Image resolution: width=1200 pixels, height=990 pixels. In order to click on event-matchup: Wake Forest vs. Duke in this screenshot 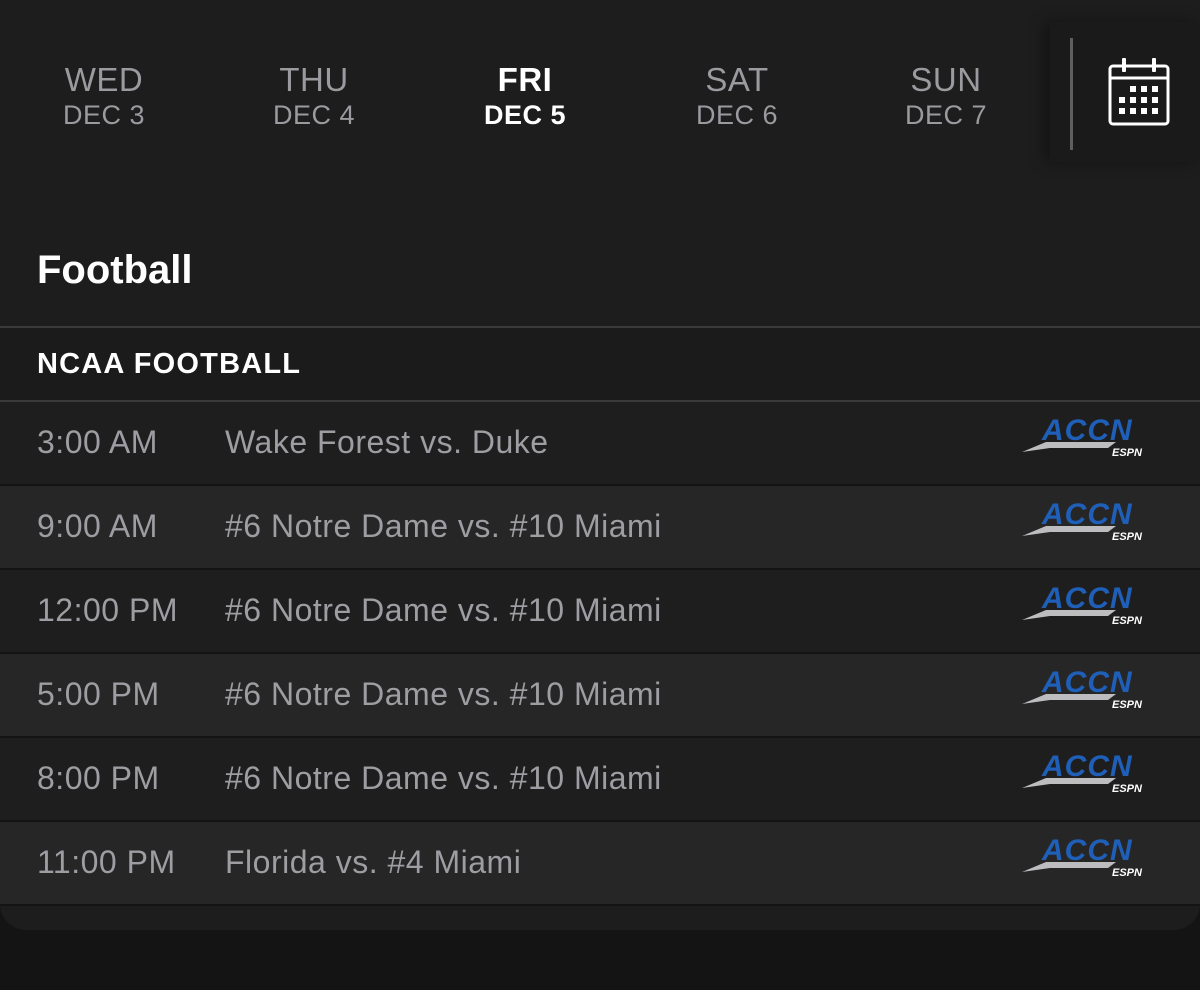, I will do `click(387, 442)`.